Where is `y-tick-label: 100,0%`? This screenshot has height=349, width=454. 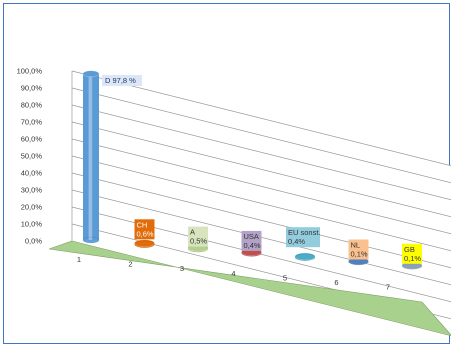 y-tick-label: 100,0% is located at coordinates (30, 71).